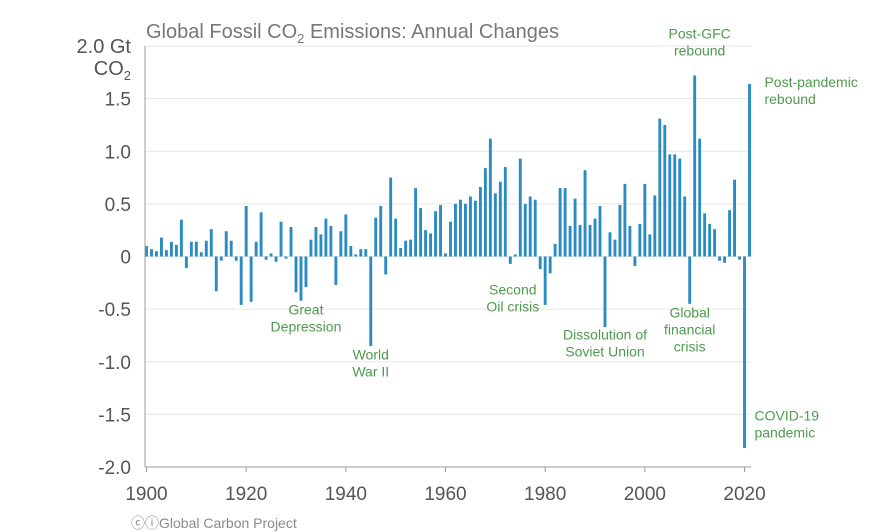 The width and height of the screenshot is (885, 532). I want to click on x-tick-label-6: 2020, so click(744, 494).